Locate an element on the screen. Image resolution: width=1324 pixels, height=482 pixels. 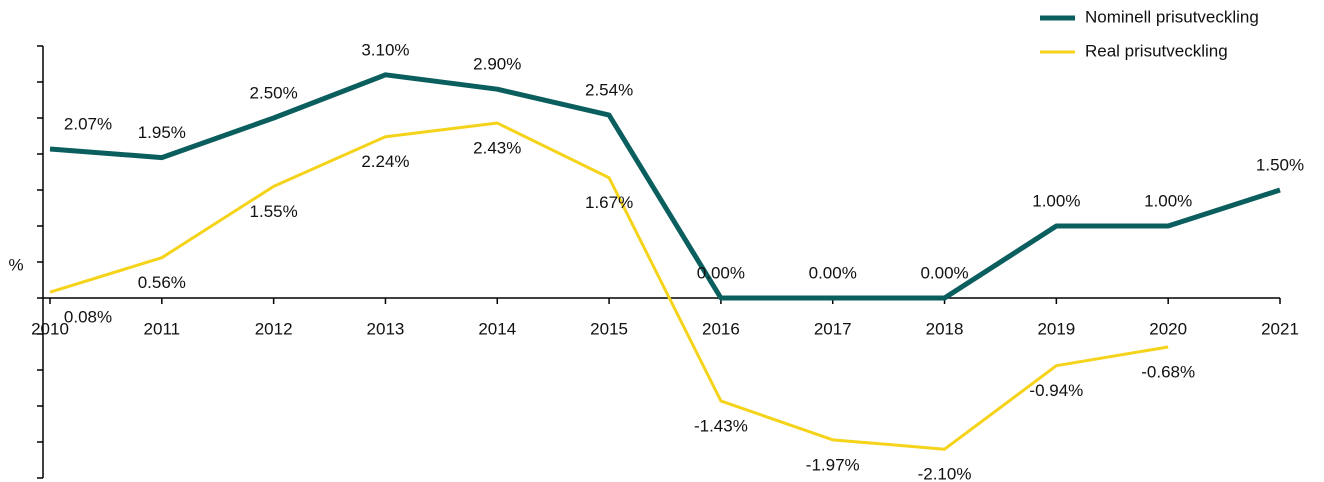
data-label: 2.24% is located at coordinates (385, 161).